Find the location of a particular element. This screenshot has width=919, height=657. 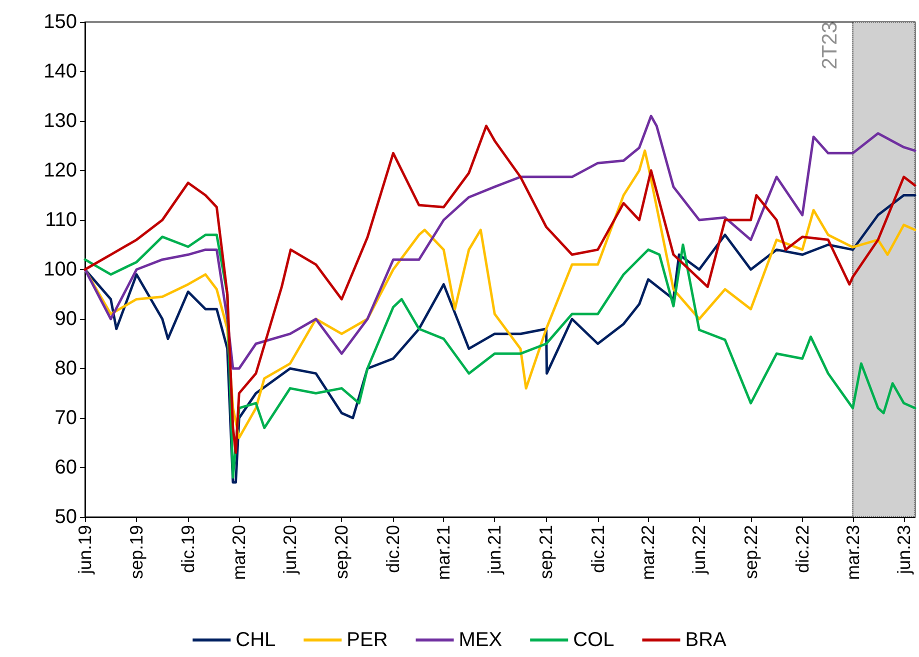

x-tick-label: dic.22 is located at coordinates (802, 549).